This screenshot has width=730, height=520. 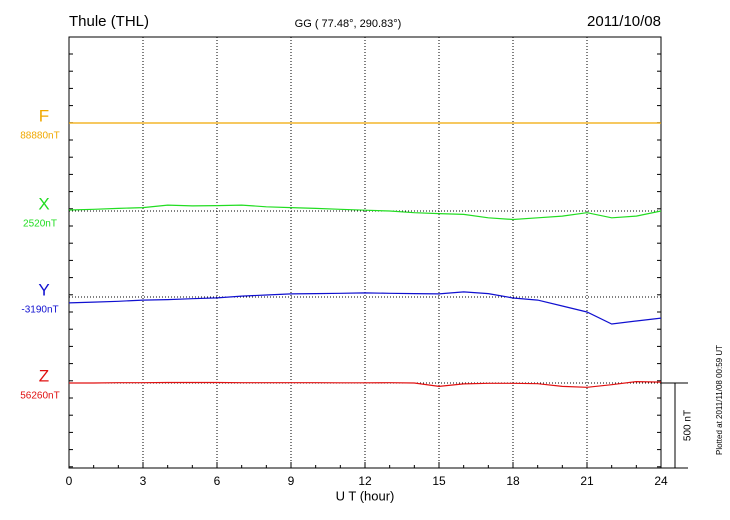 I want to click on x-tick-label: 9, so click(x=291, y=481).